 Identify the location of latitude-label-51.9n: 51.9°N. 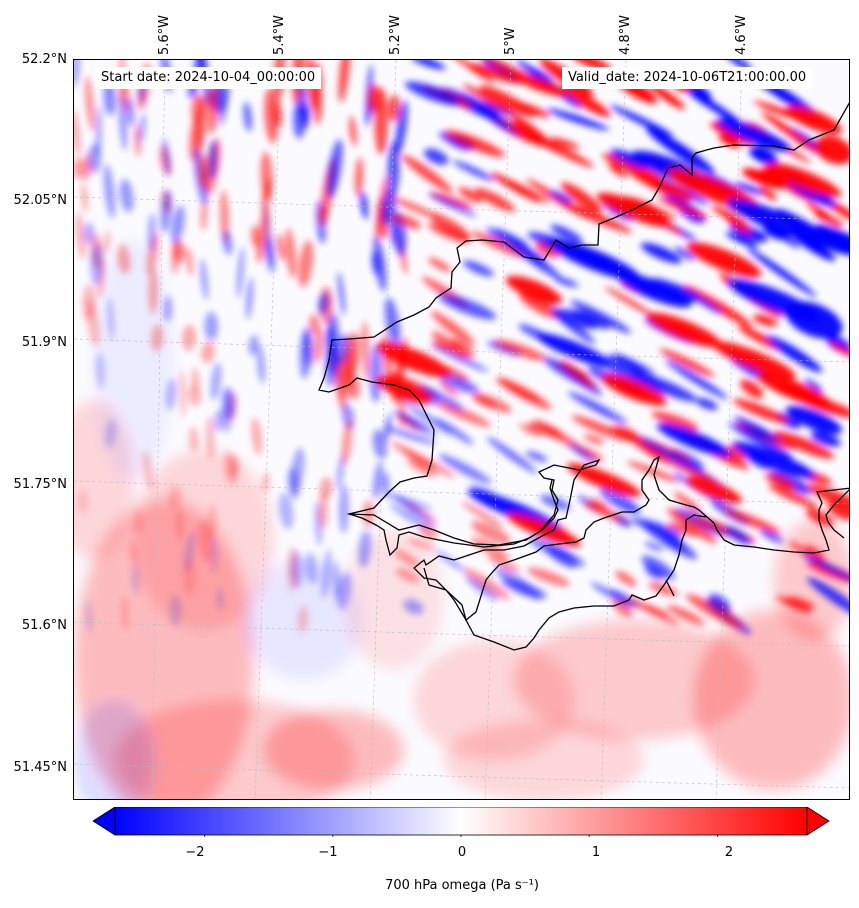
(44, 342).